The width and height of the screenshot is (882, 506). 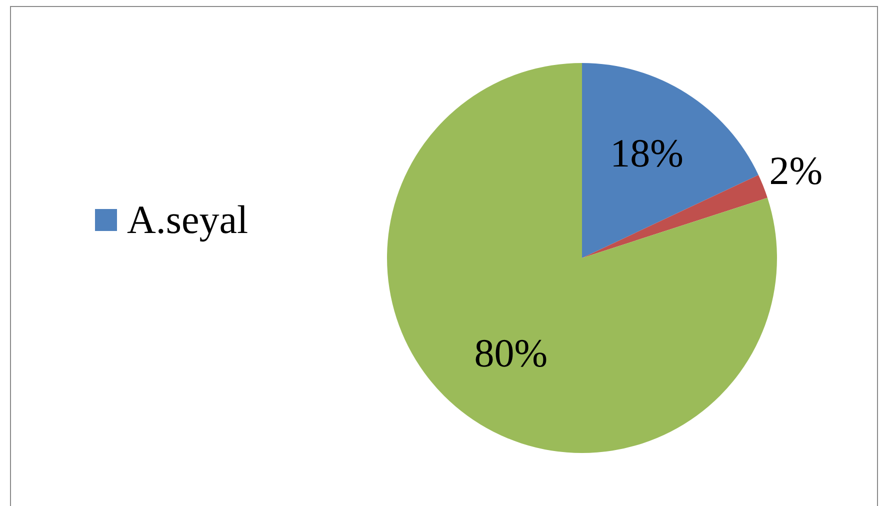 I want to click on data-label: 80%, so click(x=511, y=353).